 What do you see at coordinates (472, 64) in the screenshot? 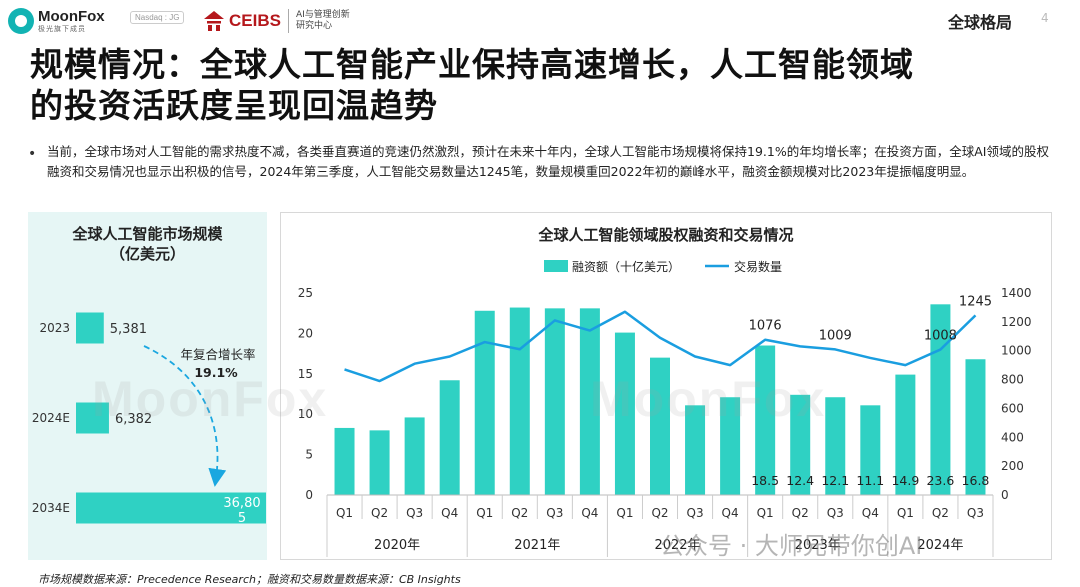
I see `title-line-1: 规模情况：全球人工智能产业保持高速增长，人工智能领域` at bounding box center [472, 64].